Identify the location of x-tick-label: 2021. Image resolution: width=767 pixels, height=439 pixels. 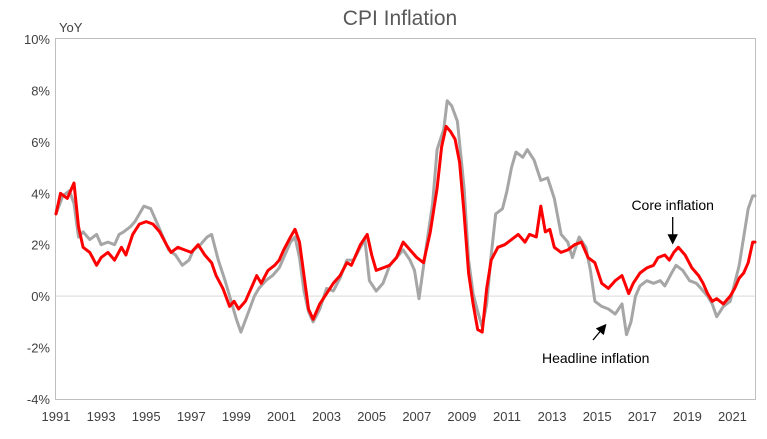
(732, 416).